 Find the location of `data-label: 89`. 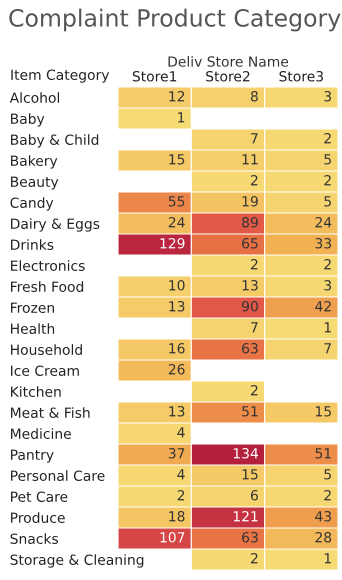

data-label: 89 is located at coordinates (250, 222).